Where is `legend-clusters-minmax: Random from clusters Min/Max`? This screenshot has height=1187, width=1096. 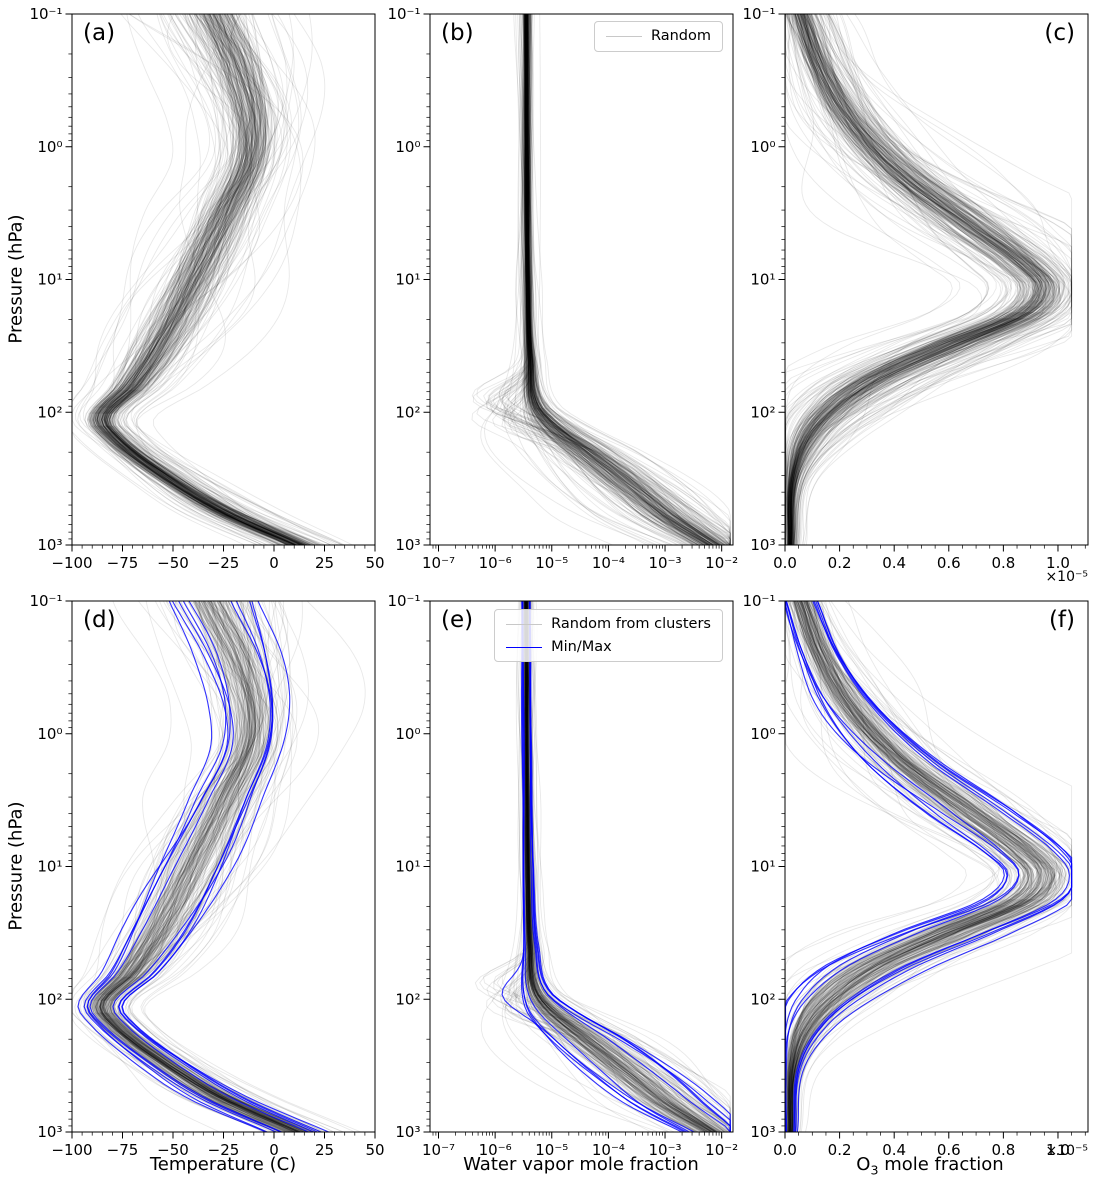
legend-clusters-minmax: Random from clusters Min/Max is located at coordinates (608, 636).